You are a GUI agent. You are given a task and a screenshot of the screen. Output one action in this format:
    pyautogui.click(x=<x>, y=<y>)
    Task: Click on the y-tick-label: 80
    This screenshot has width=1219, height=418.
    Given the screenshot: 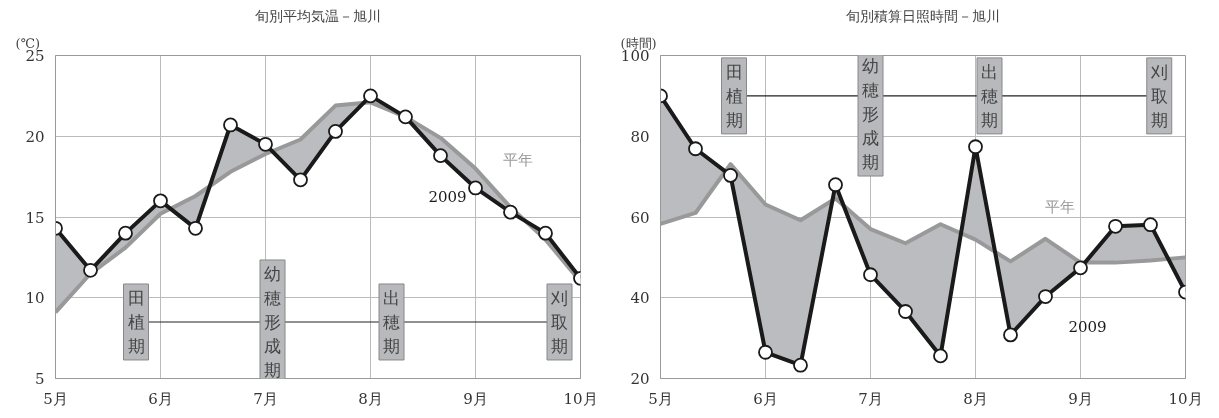 What is the action you would take?
    pyautogui.click(x=640, y=136)
    